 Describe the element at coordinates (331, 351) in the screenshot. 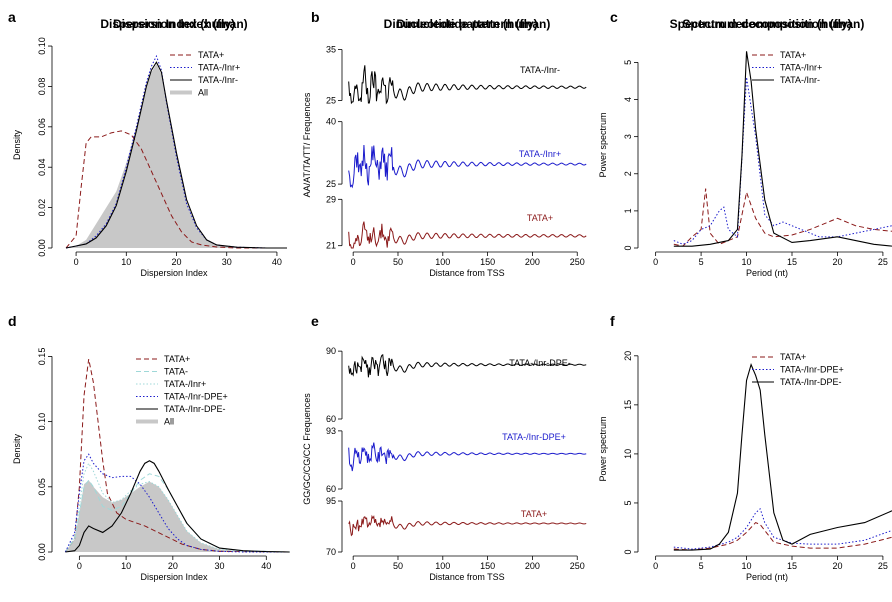

I see `y-tick-label: 90` at that location.